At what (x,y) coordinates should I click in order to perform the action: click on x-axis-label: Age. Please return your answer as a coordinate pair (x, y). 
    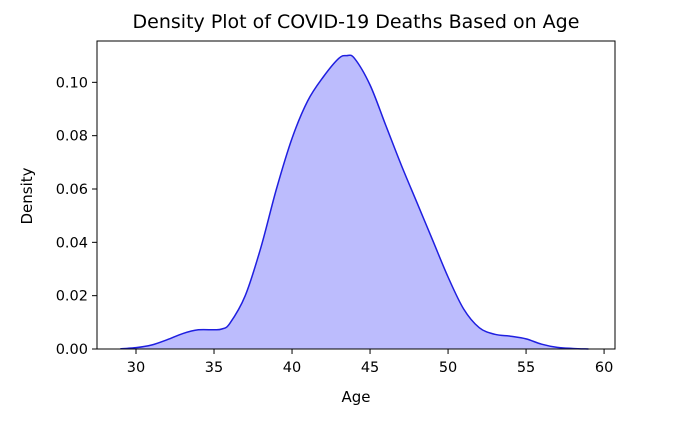
    Looking at the image, I should click on (355, 397).